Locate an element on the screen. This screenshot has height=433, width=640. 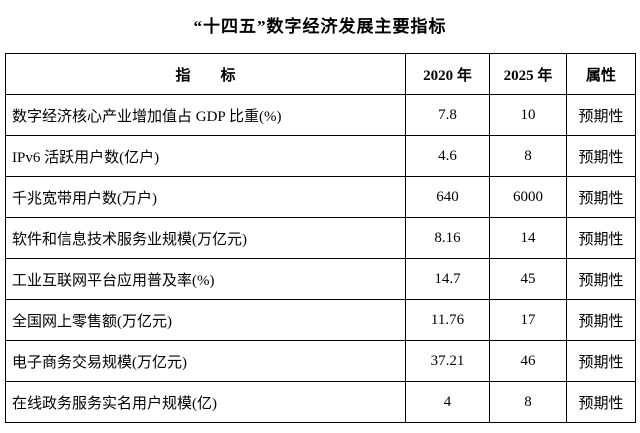
value-2025-cell: 6000 is located at coordinates (528, 197).